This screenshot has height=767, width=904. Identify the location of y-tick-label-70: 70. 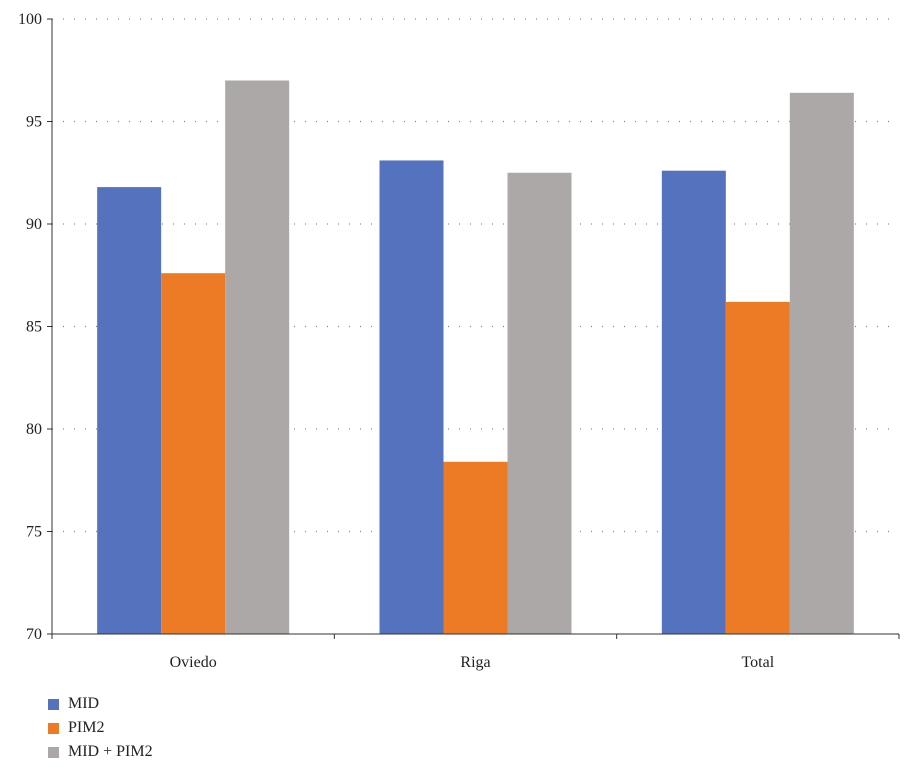
(34, 634).